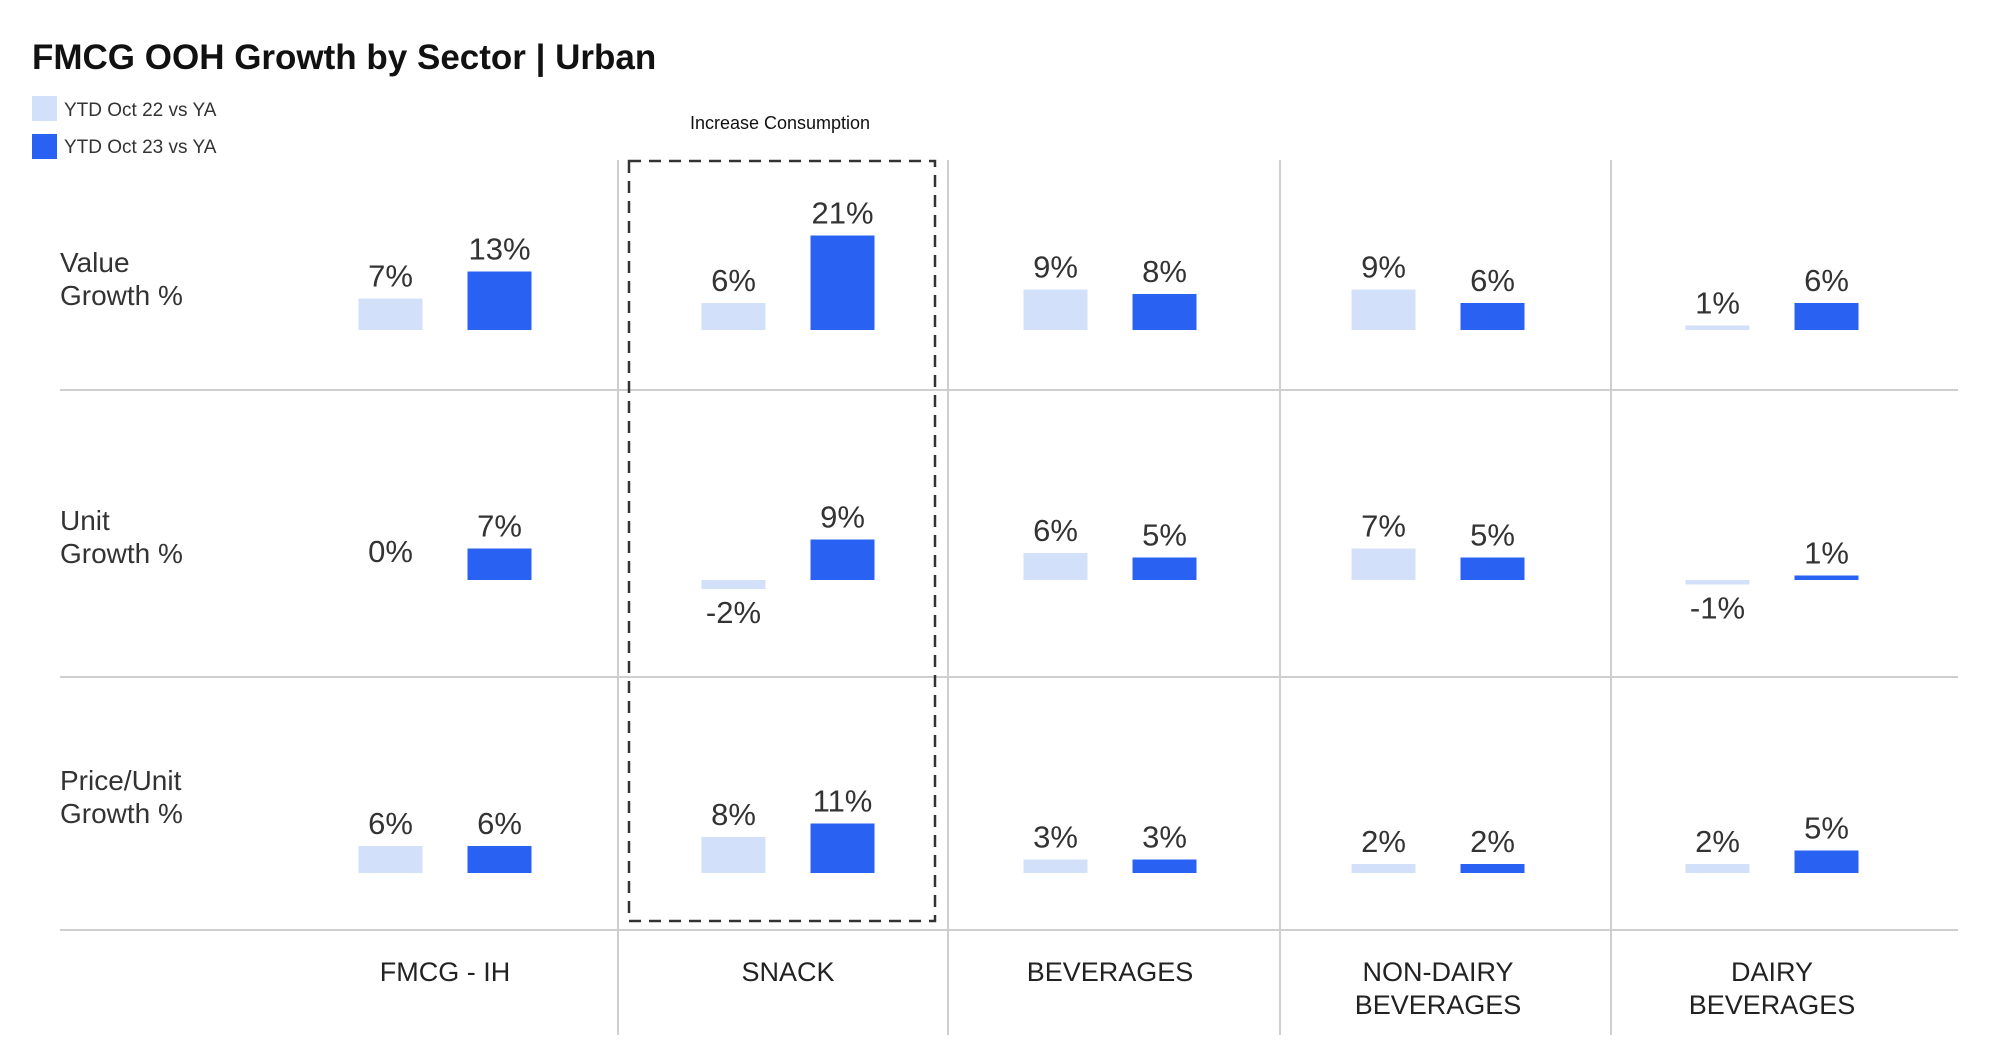 The width and height of the screenshot is (2000, 1043). What do you see at coordinates (140, 147) in the screenshot?
I see `legend-label-ytd23: YTD Oct 23 vs YA` at bounding box center [140, 147].